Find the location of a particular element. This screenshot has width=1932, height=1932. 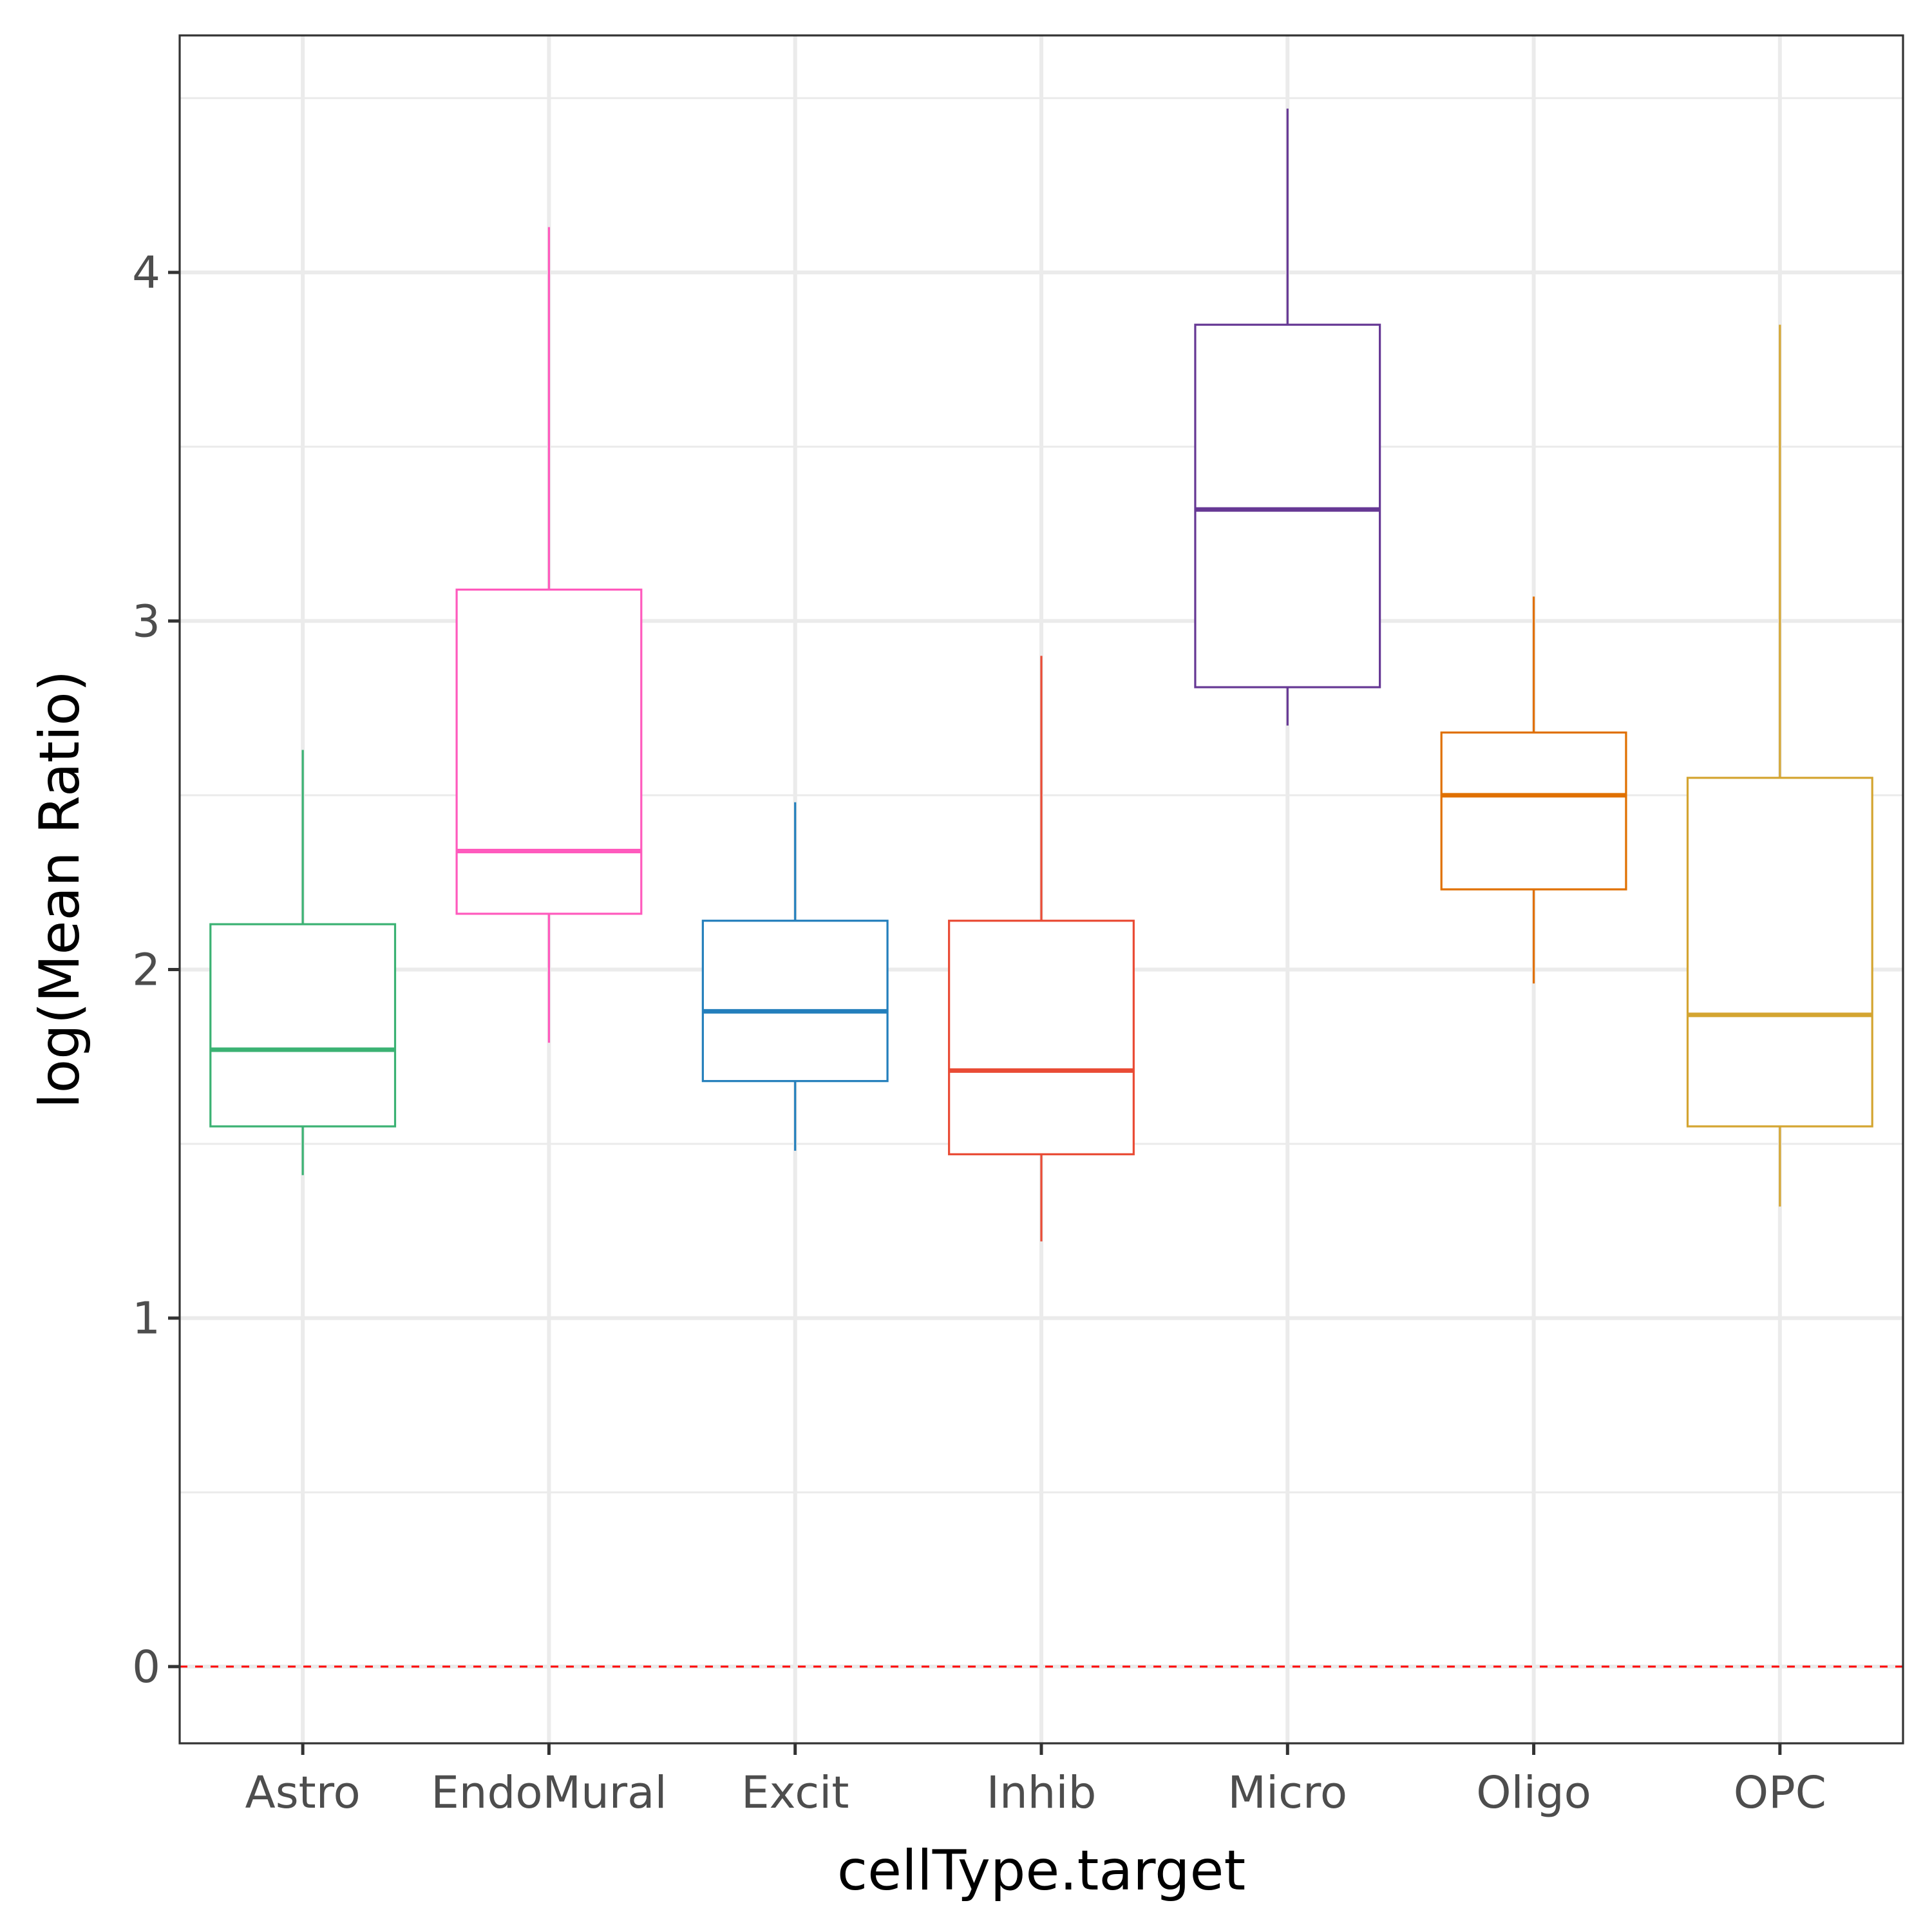

box-oligo is located at coordinates (1533, 790).